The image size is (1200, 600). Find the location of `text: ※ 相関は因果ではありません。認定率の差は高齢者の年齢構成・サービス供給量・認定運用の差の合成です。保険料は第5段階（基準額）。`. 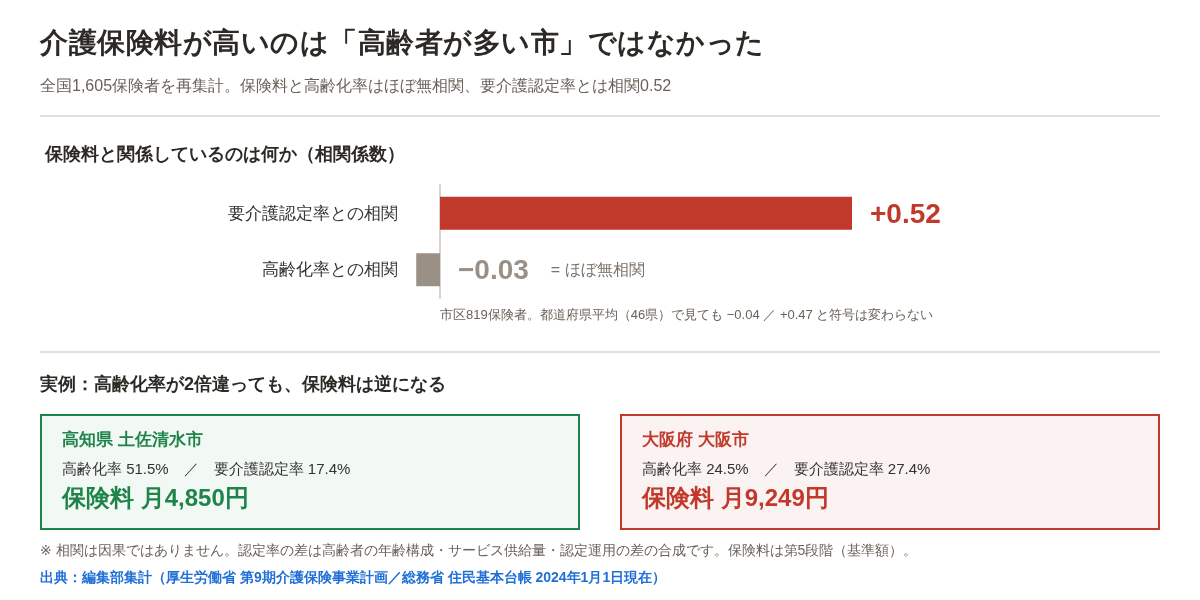

text: ※ 相関は因果ではありません。認定率の差は高齢者の年齢構成・サービス供給量・認定運用の差の合成です。保険料は第5段階（基準額）。 is located at coordinates (479, 550).